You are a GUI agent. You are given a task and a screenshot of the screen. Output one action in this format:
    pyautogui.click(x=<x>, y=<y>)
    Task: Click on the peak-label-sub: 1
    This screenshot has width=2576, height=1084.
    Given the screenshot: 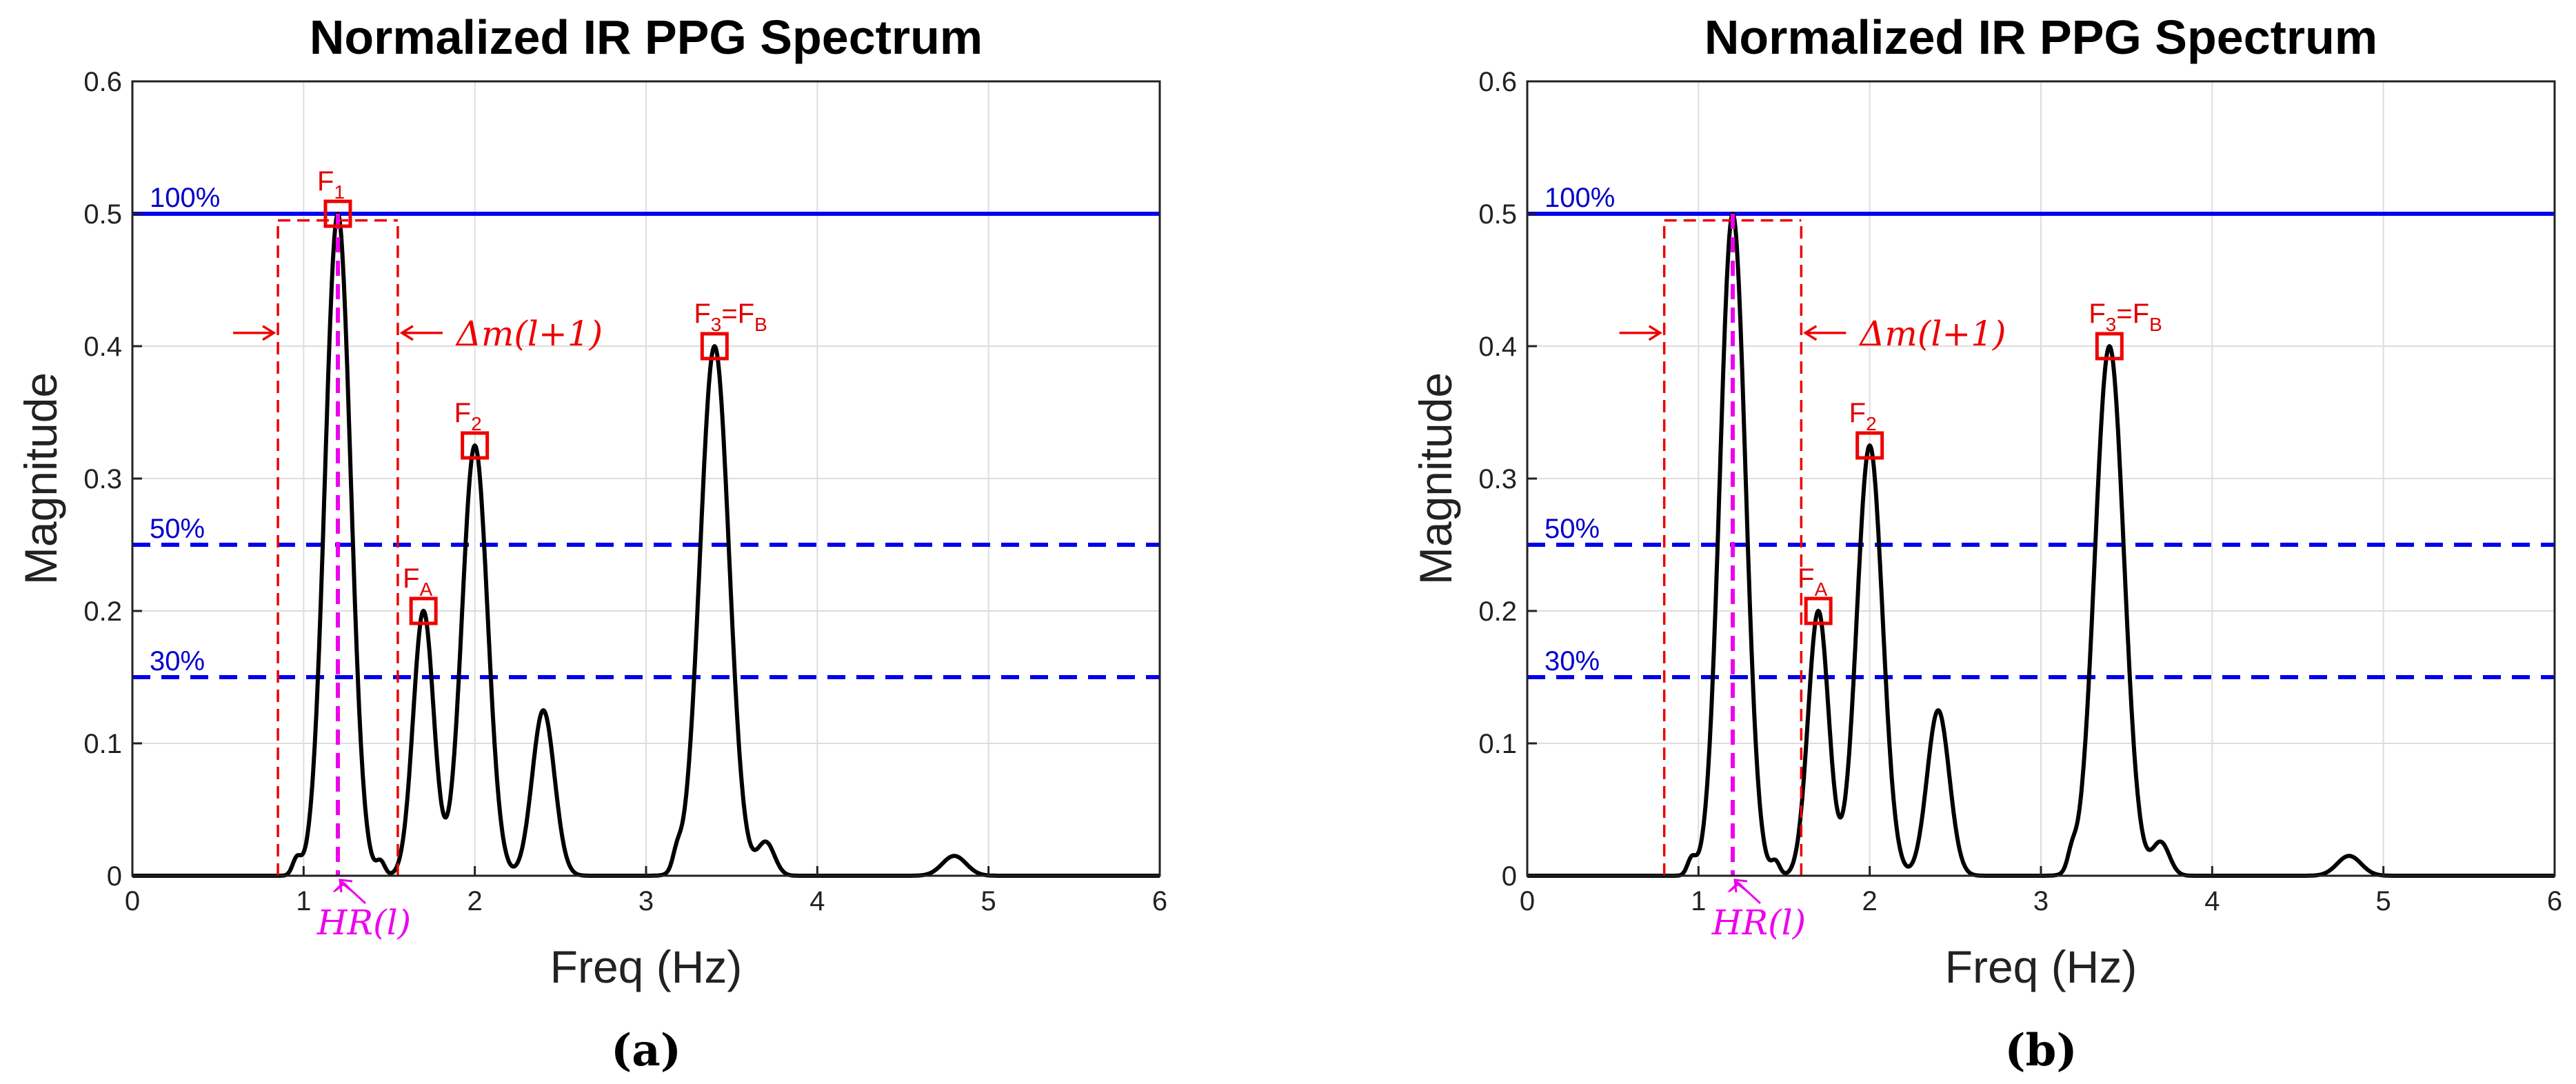 What is the action you would take?
    pyautogui.click(x=339, y=192)
    